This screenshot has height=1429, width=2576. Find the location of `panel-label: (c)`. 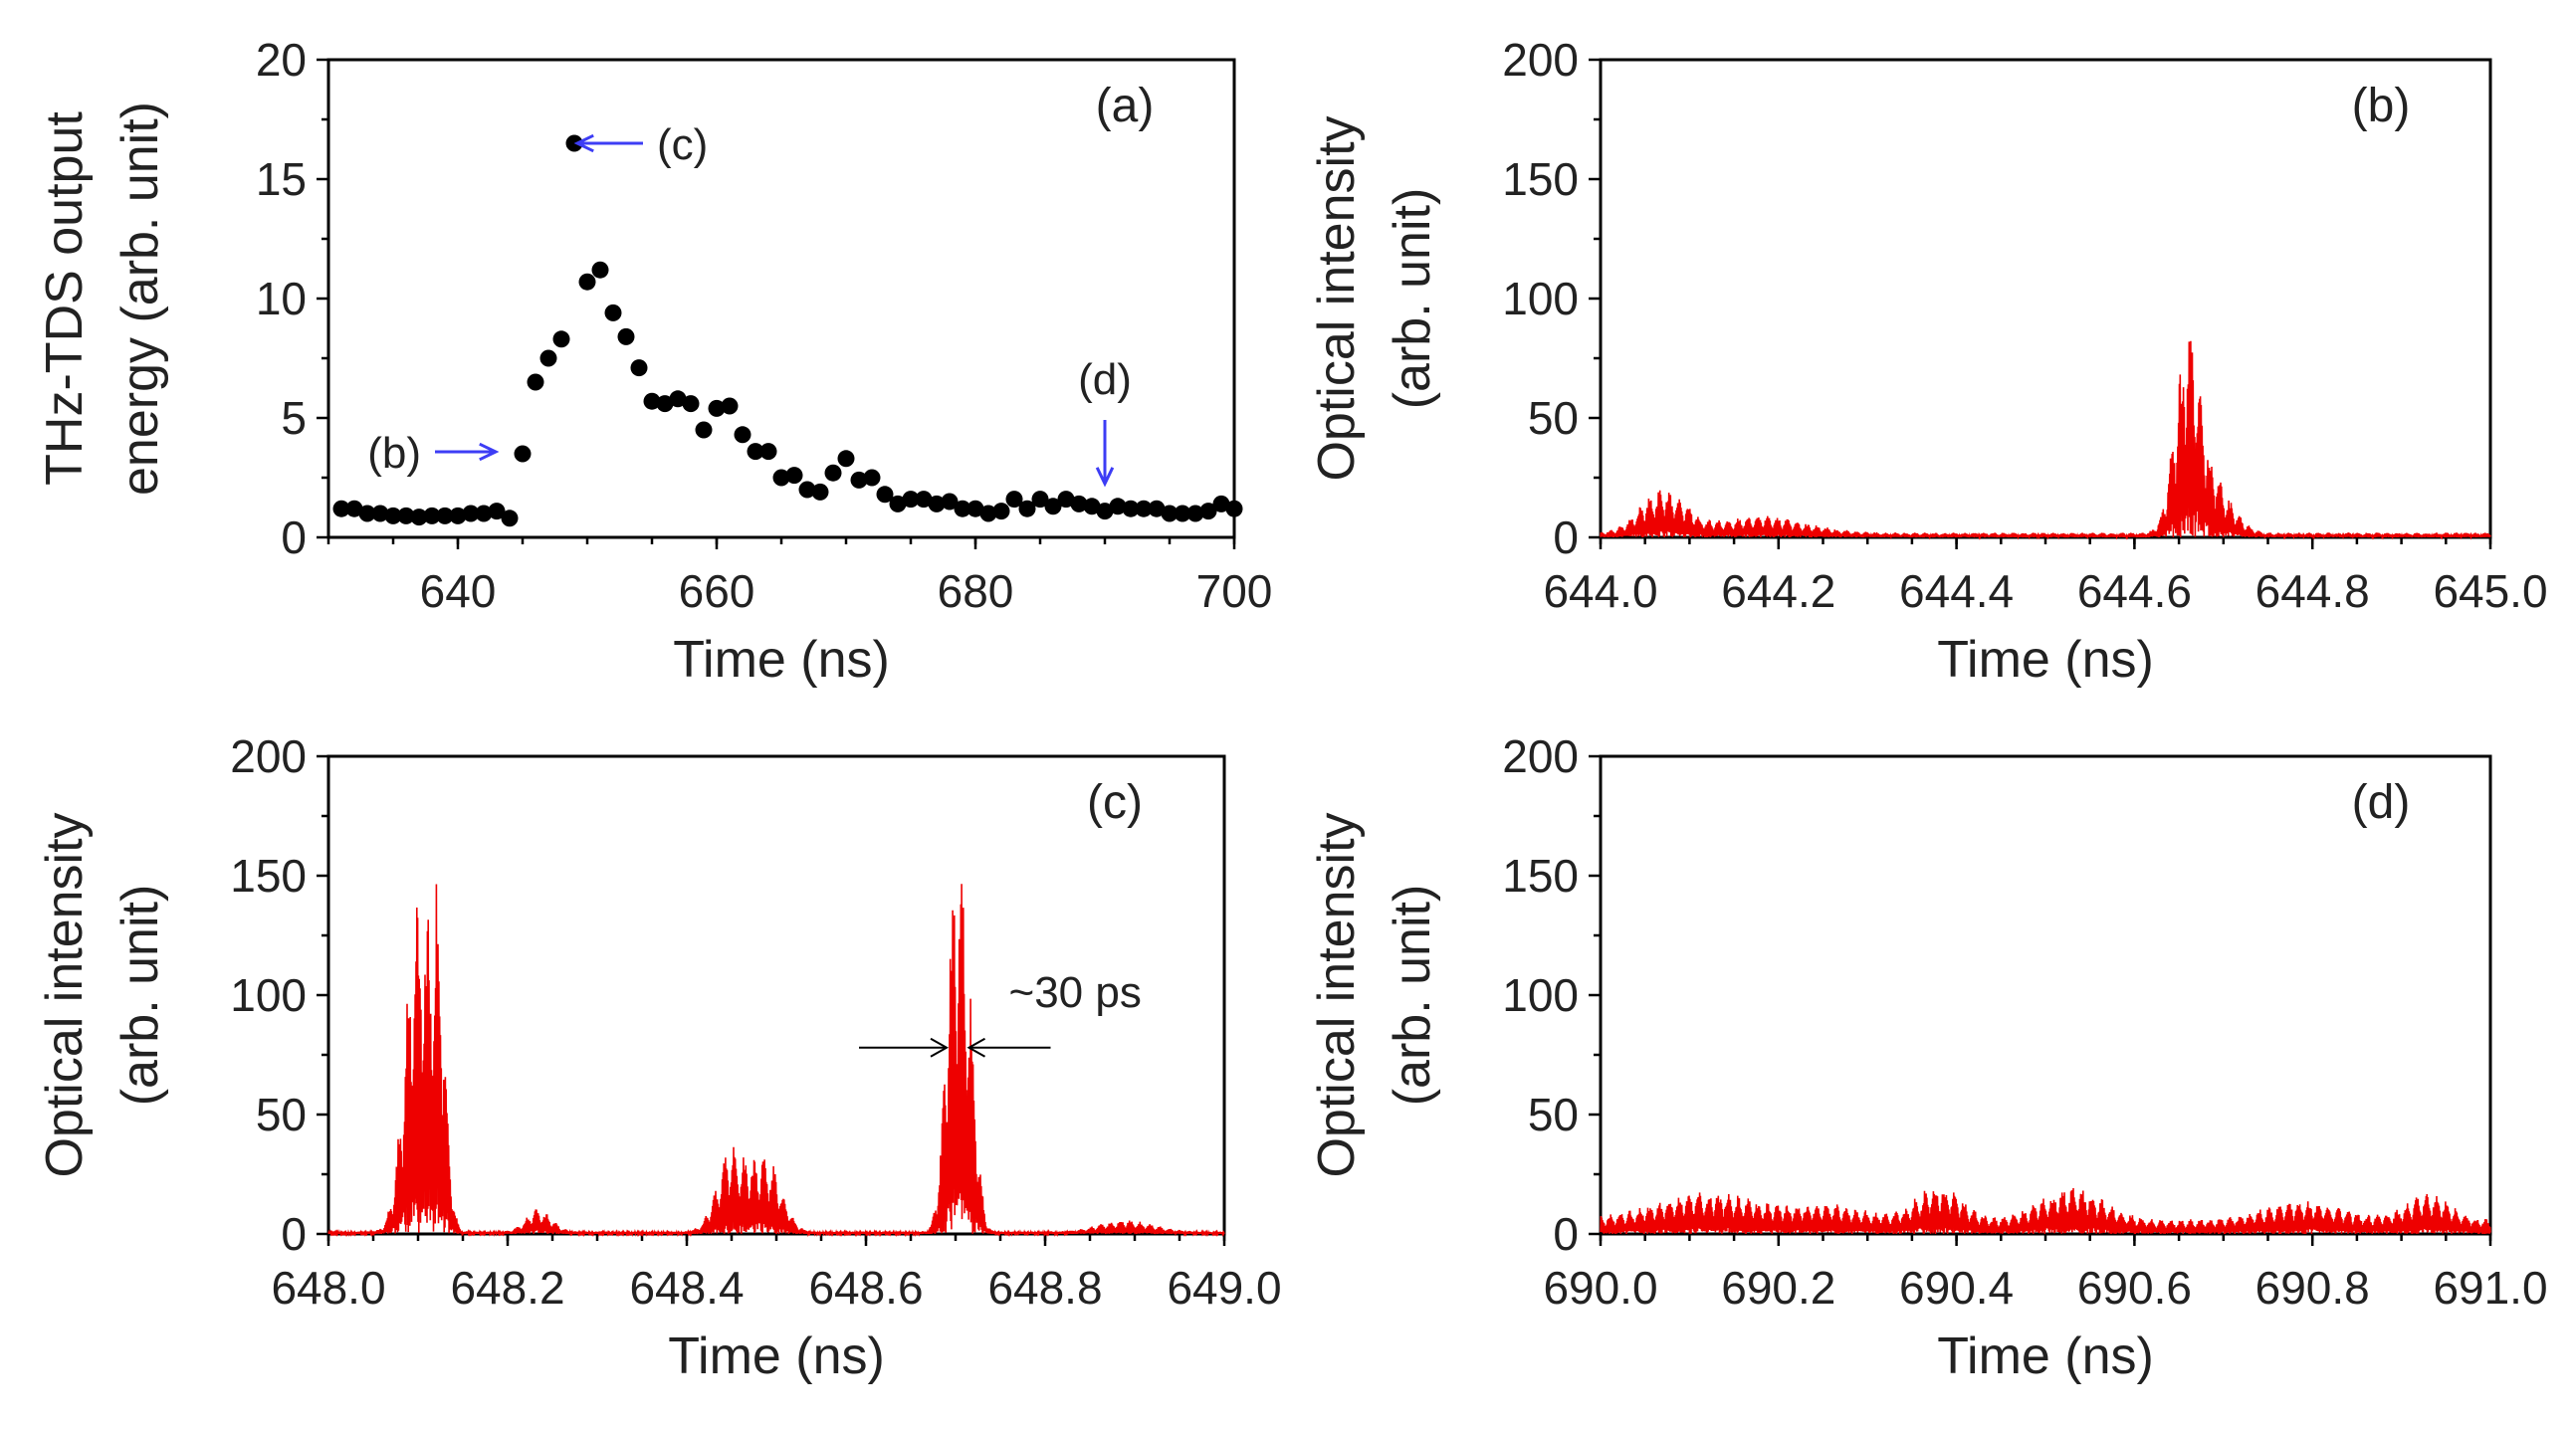

panel-label: (c) is located at coordinates (1115, 802).